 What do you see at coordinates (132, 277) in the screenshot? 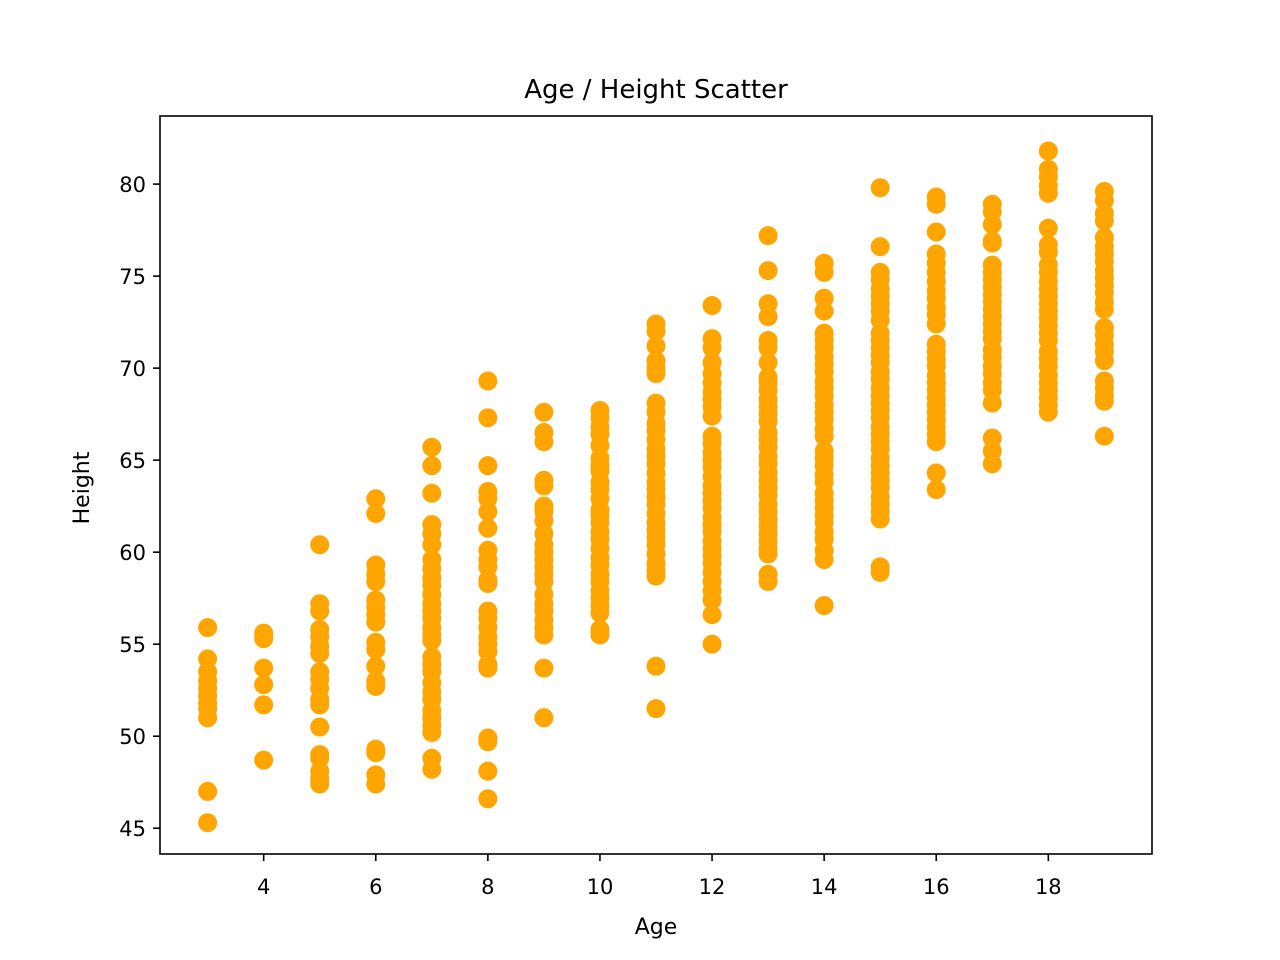
I see `y-tick-label: 75` at bounding box center [132, 277].